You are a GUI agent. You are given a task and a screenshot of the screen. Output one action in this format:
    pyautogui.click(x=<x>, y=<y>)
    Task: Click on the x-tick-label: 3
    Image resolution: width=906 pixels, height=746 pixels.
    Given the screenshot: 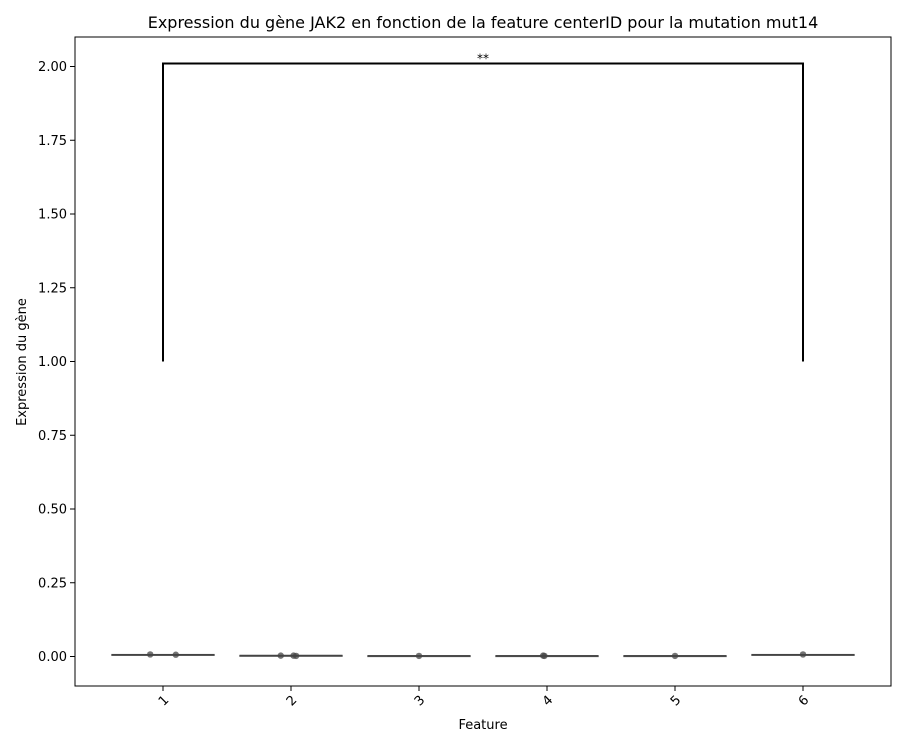 What is the action you would take?
    pyautogui.click(x=420, y=701)
    